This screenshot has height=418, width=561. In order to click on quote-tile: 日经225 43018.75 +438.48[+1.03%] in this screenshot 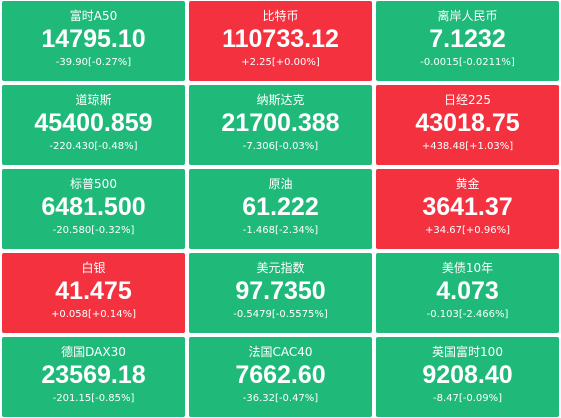, I will do `click(467, 125)`.